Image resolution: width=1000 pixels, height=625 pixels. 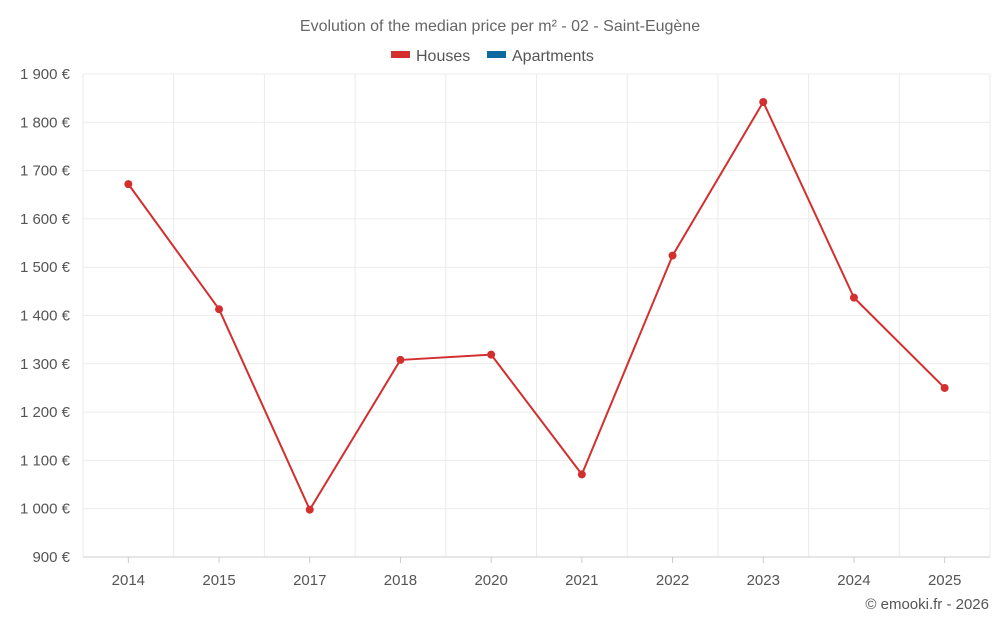 I want to click on x-axis-ticks: 2014 2015 2017 2018 2020 2021 2022 2023 2024 2025, so click(x=536, y=573).